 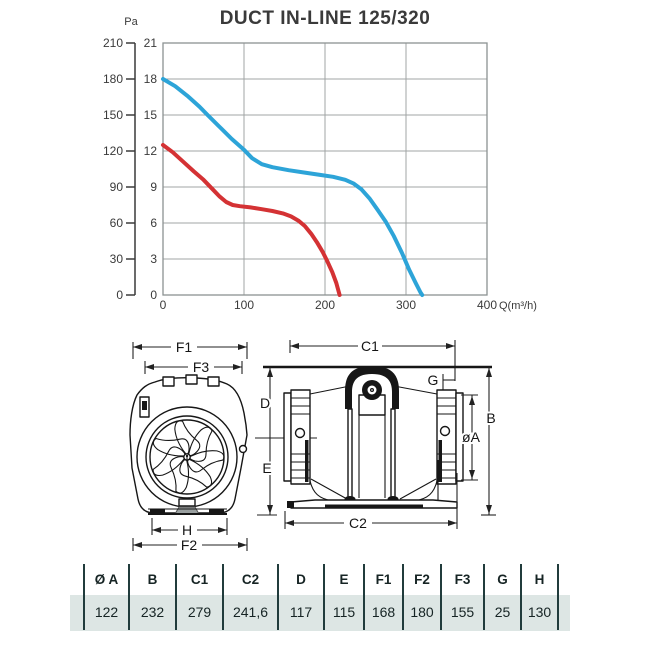 I want to click on axis-tick-label: 180, so click(x=113, y=79).